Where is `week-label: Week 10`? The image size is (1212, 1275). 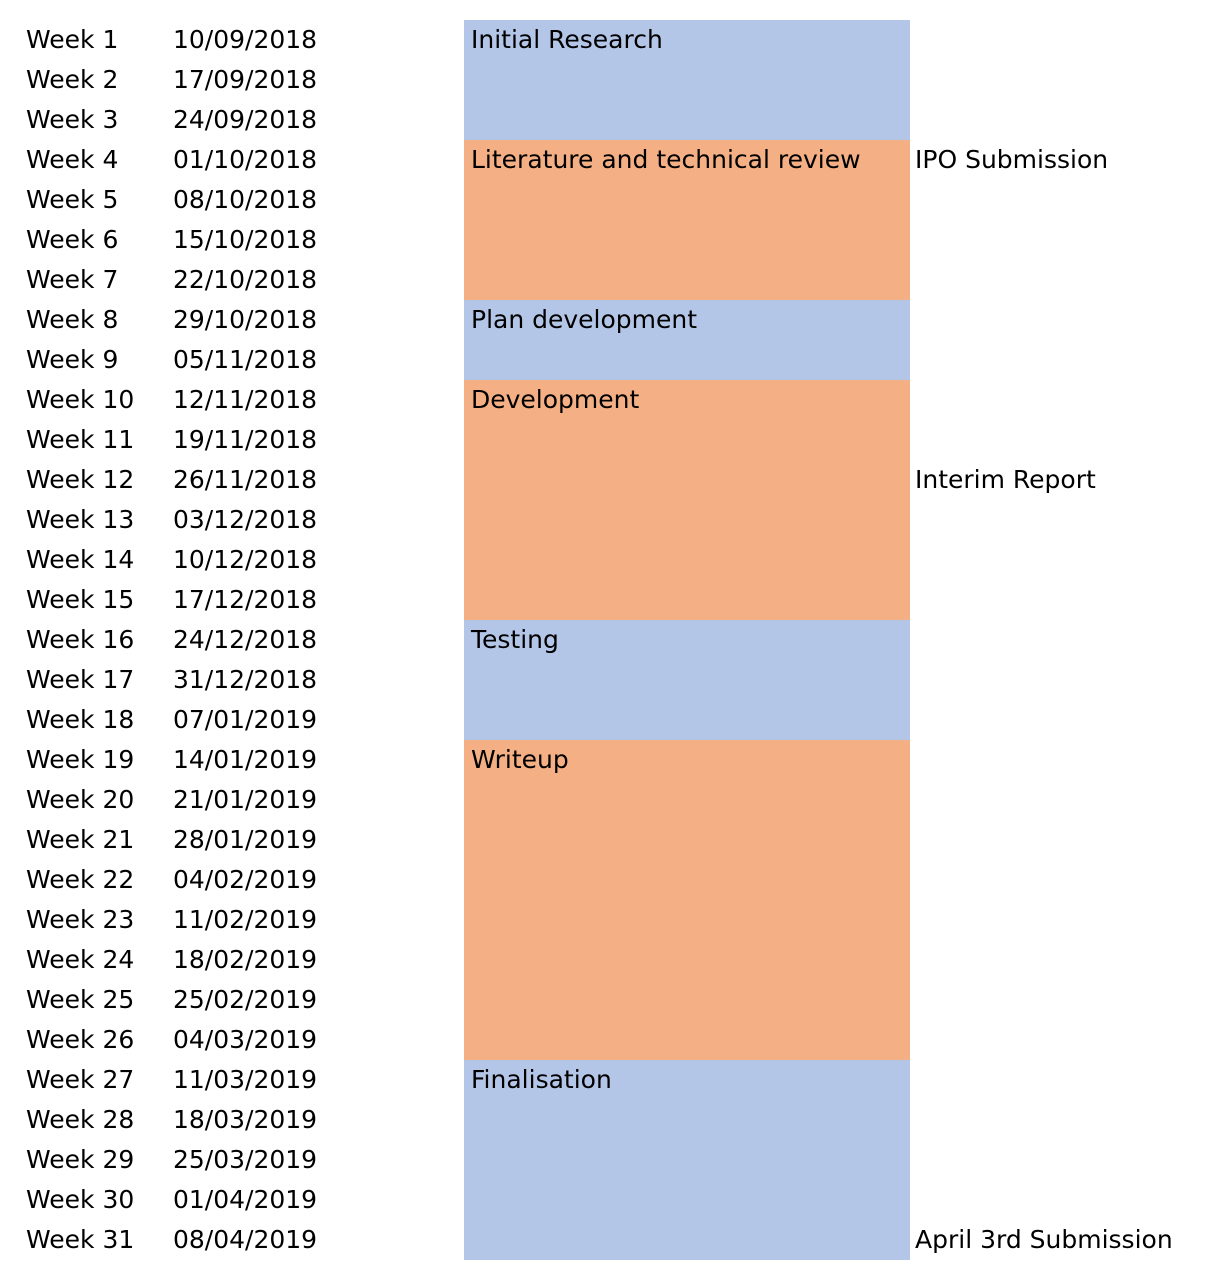 week-label: Week 10 is located at coordinates (80, 399).